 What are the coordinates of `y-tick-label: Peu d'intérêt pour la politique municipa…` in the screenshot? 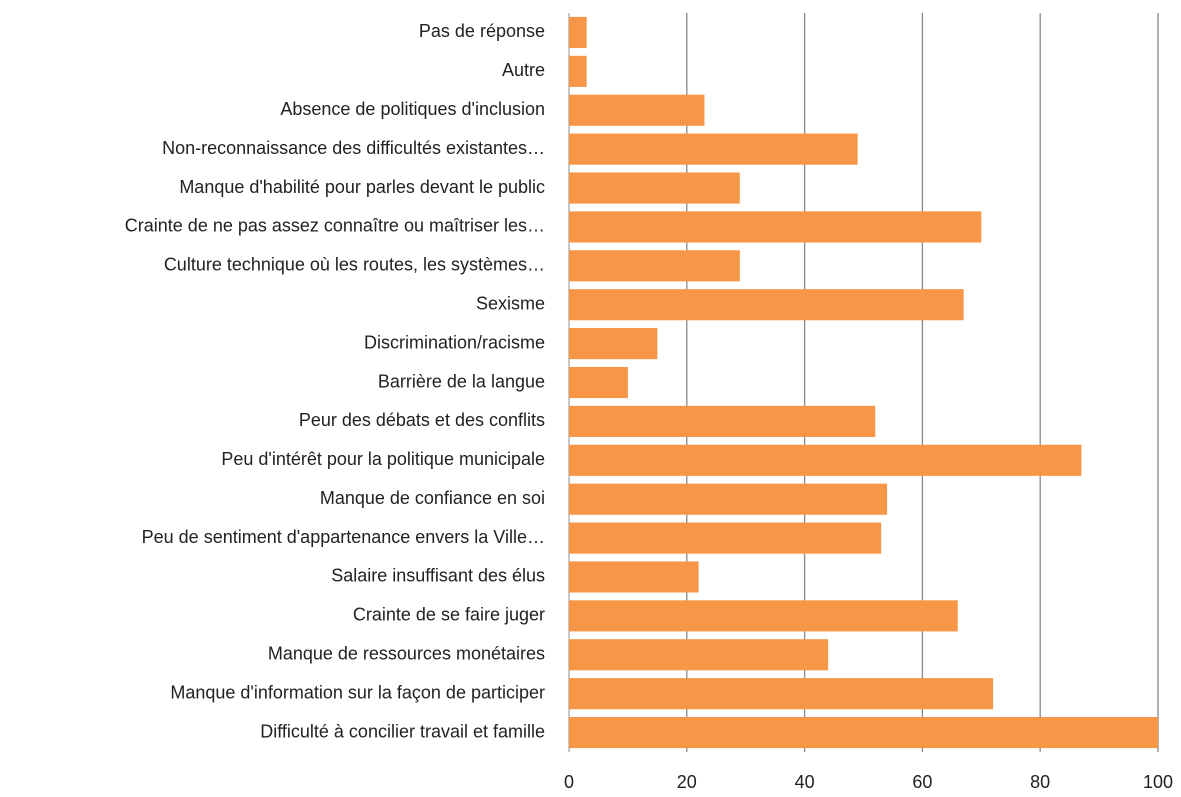 It's located at (383, 459).